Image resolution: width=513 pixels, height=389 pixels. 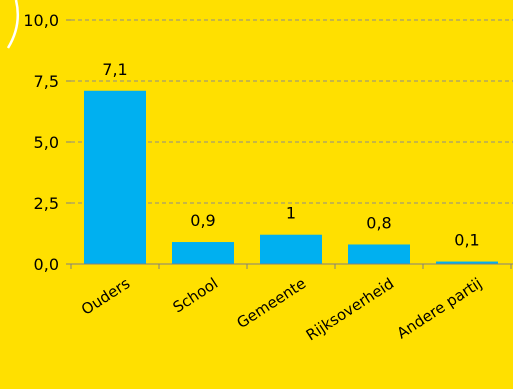 I want to click on x-tick-label: Andere partij, so click(x=440, y=308).